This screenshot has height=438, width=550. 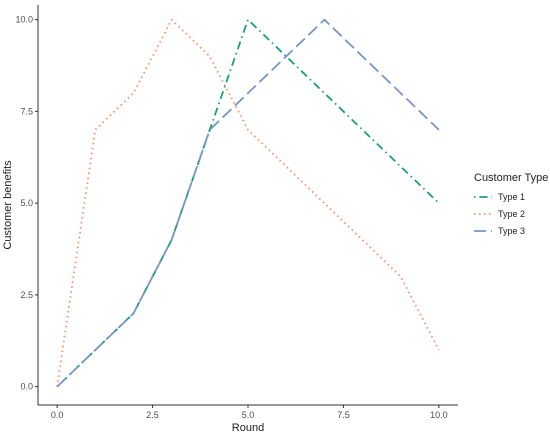 What do you see at coordinates (26, 295) in the screenshot?
I see `y-tick-label: 2.5` at bounding box center [26, 295].